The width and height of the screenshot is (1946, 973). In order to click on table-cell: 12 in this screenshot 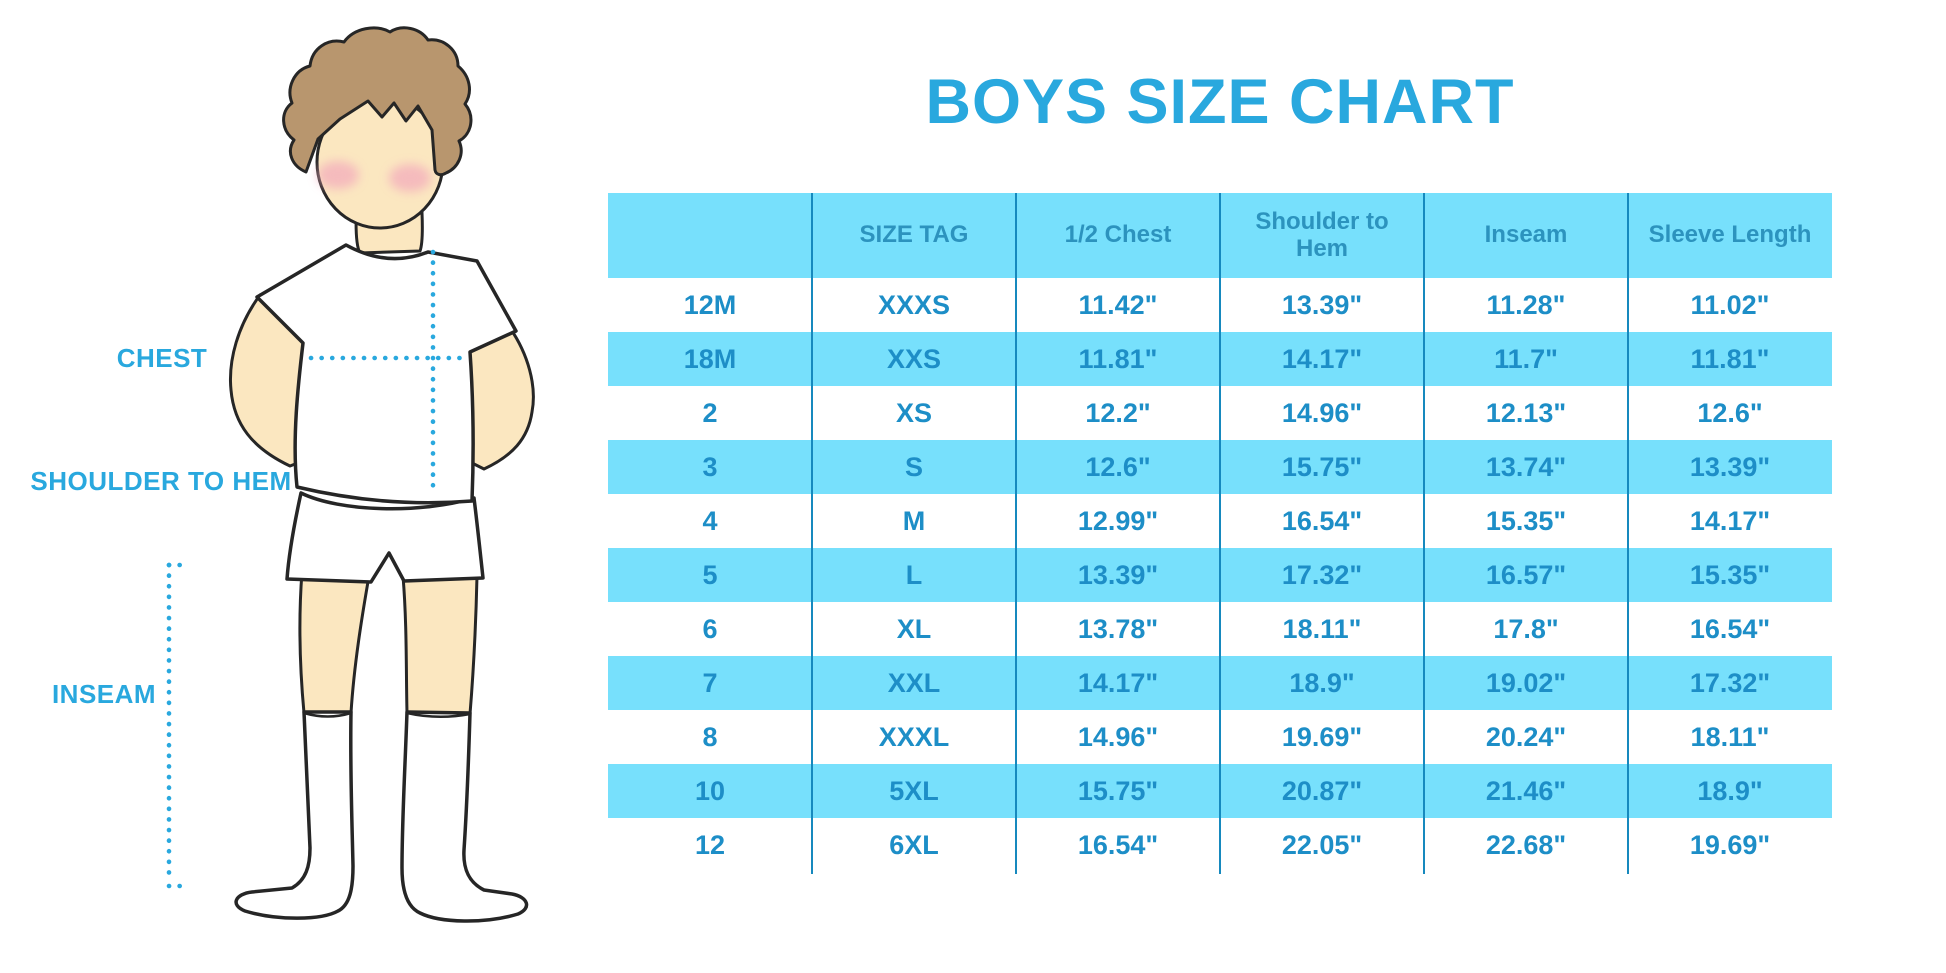, I will do `click(710, 844)`.